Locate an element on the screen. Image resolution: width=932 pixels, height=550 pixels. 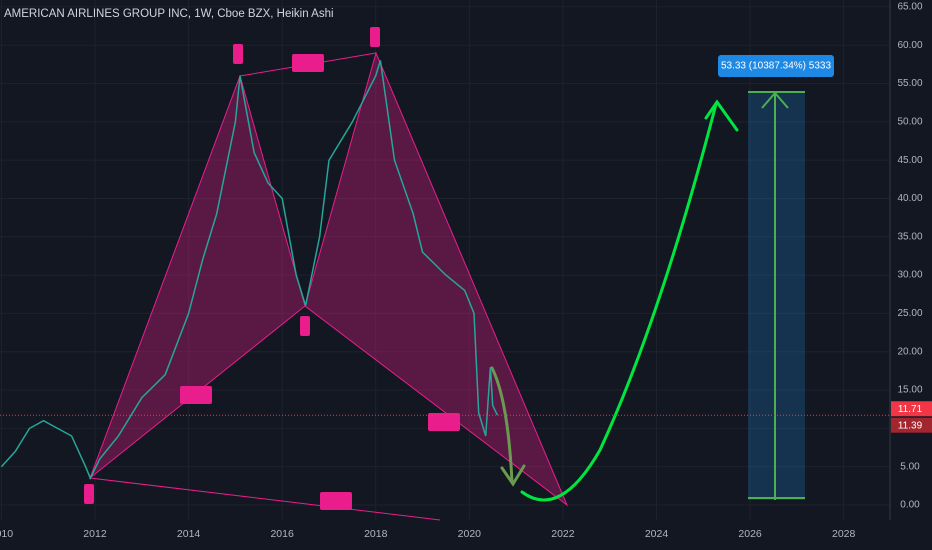
x-tick-label: 2028 is located at coordinates (844, 534).